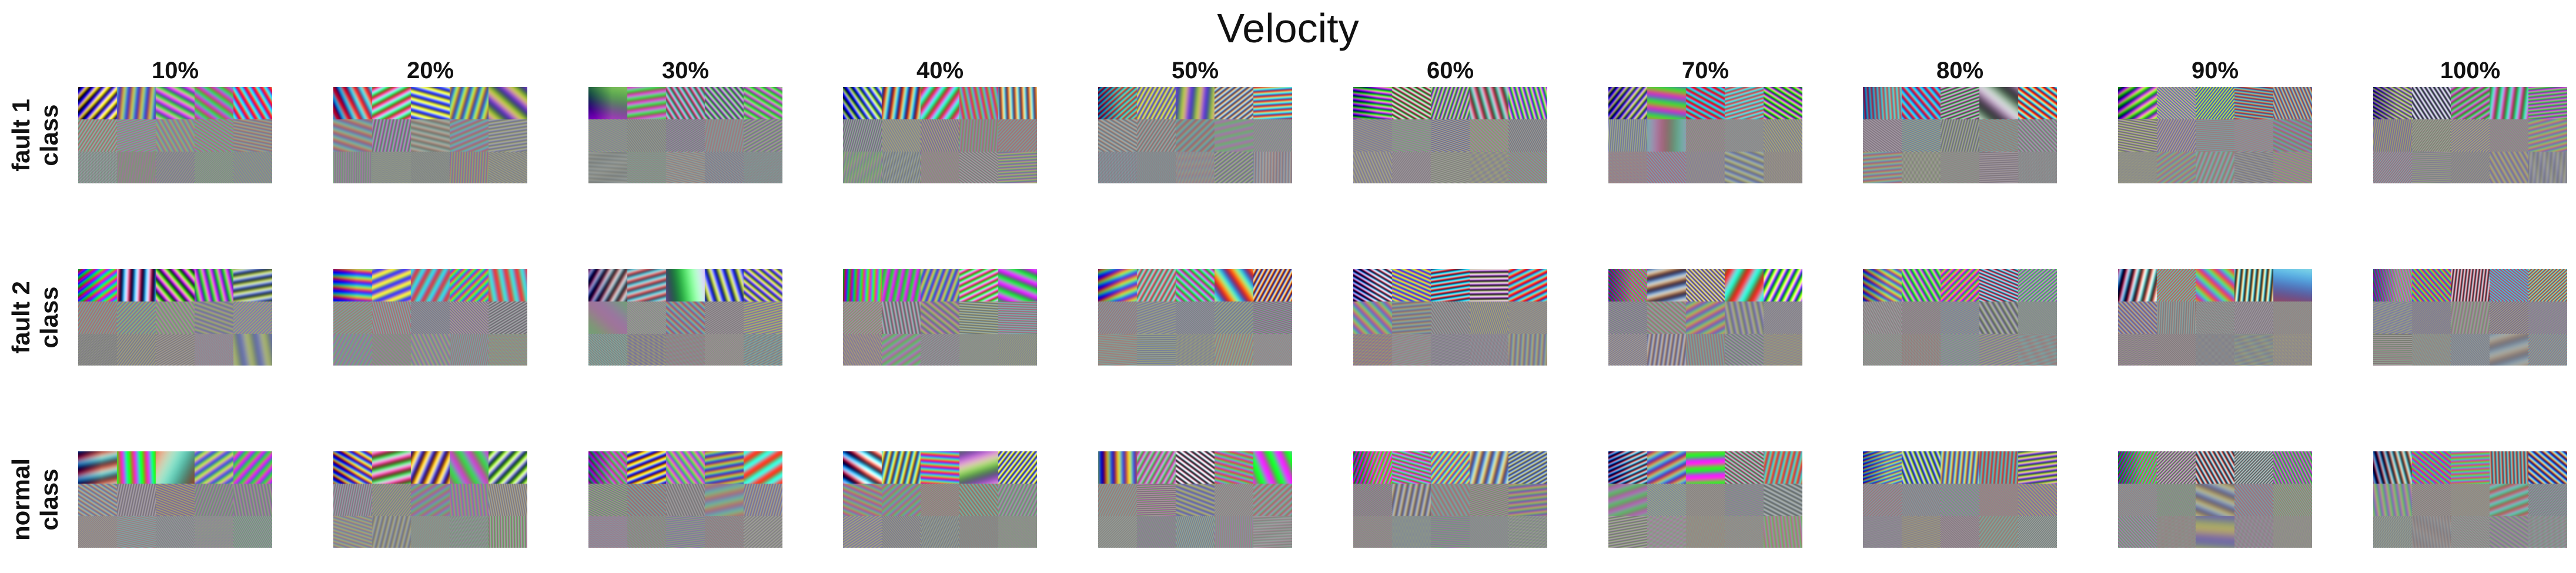 The width and height of the screenshot is (2576, 573). I want to click on column-header: 80%, so click(1960, 70).